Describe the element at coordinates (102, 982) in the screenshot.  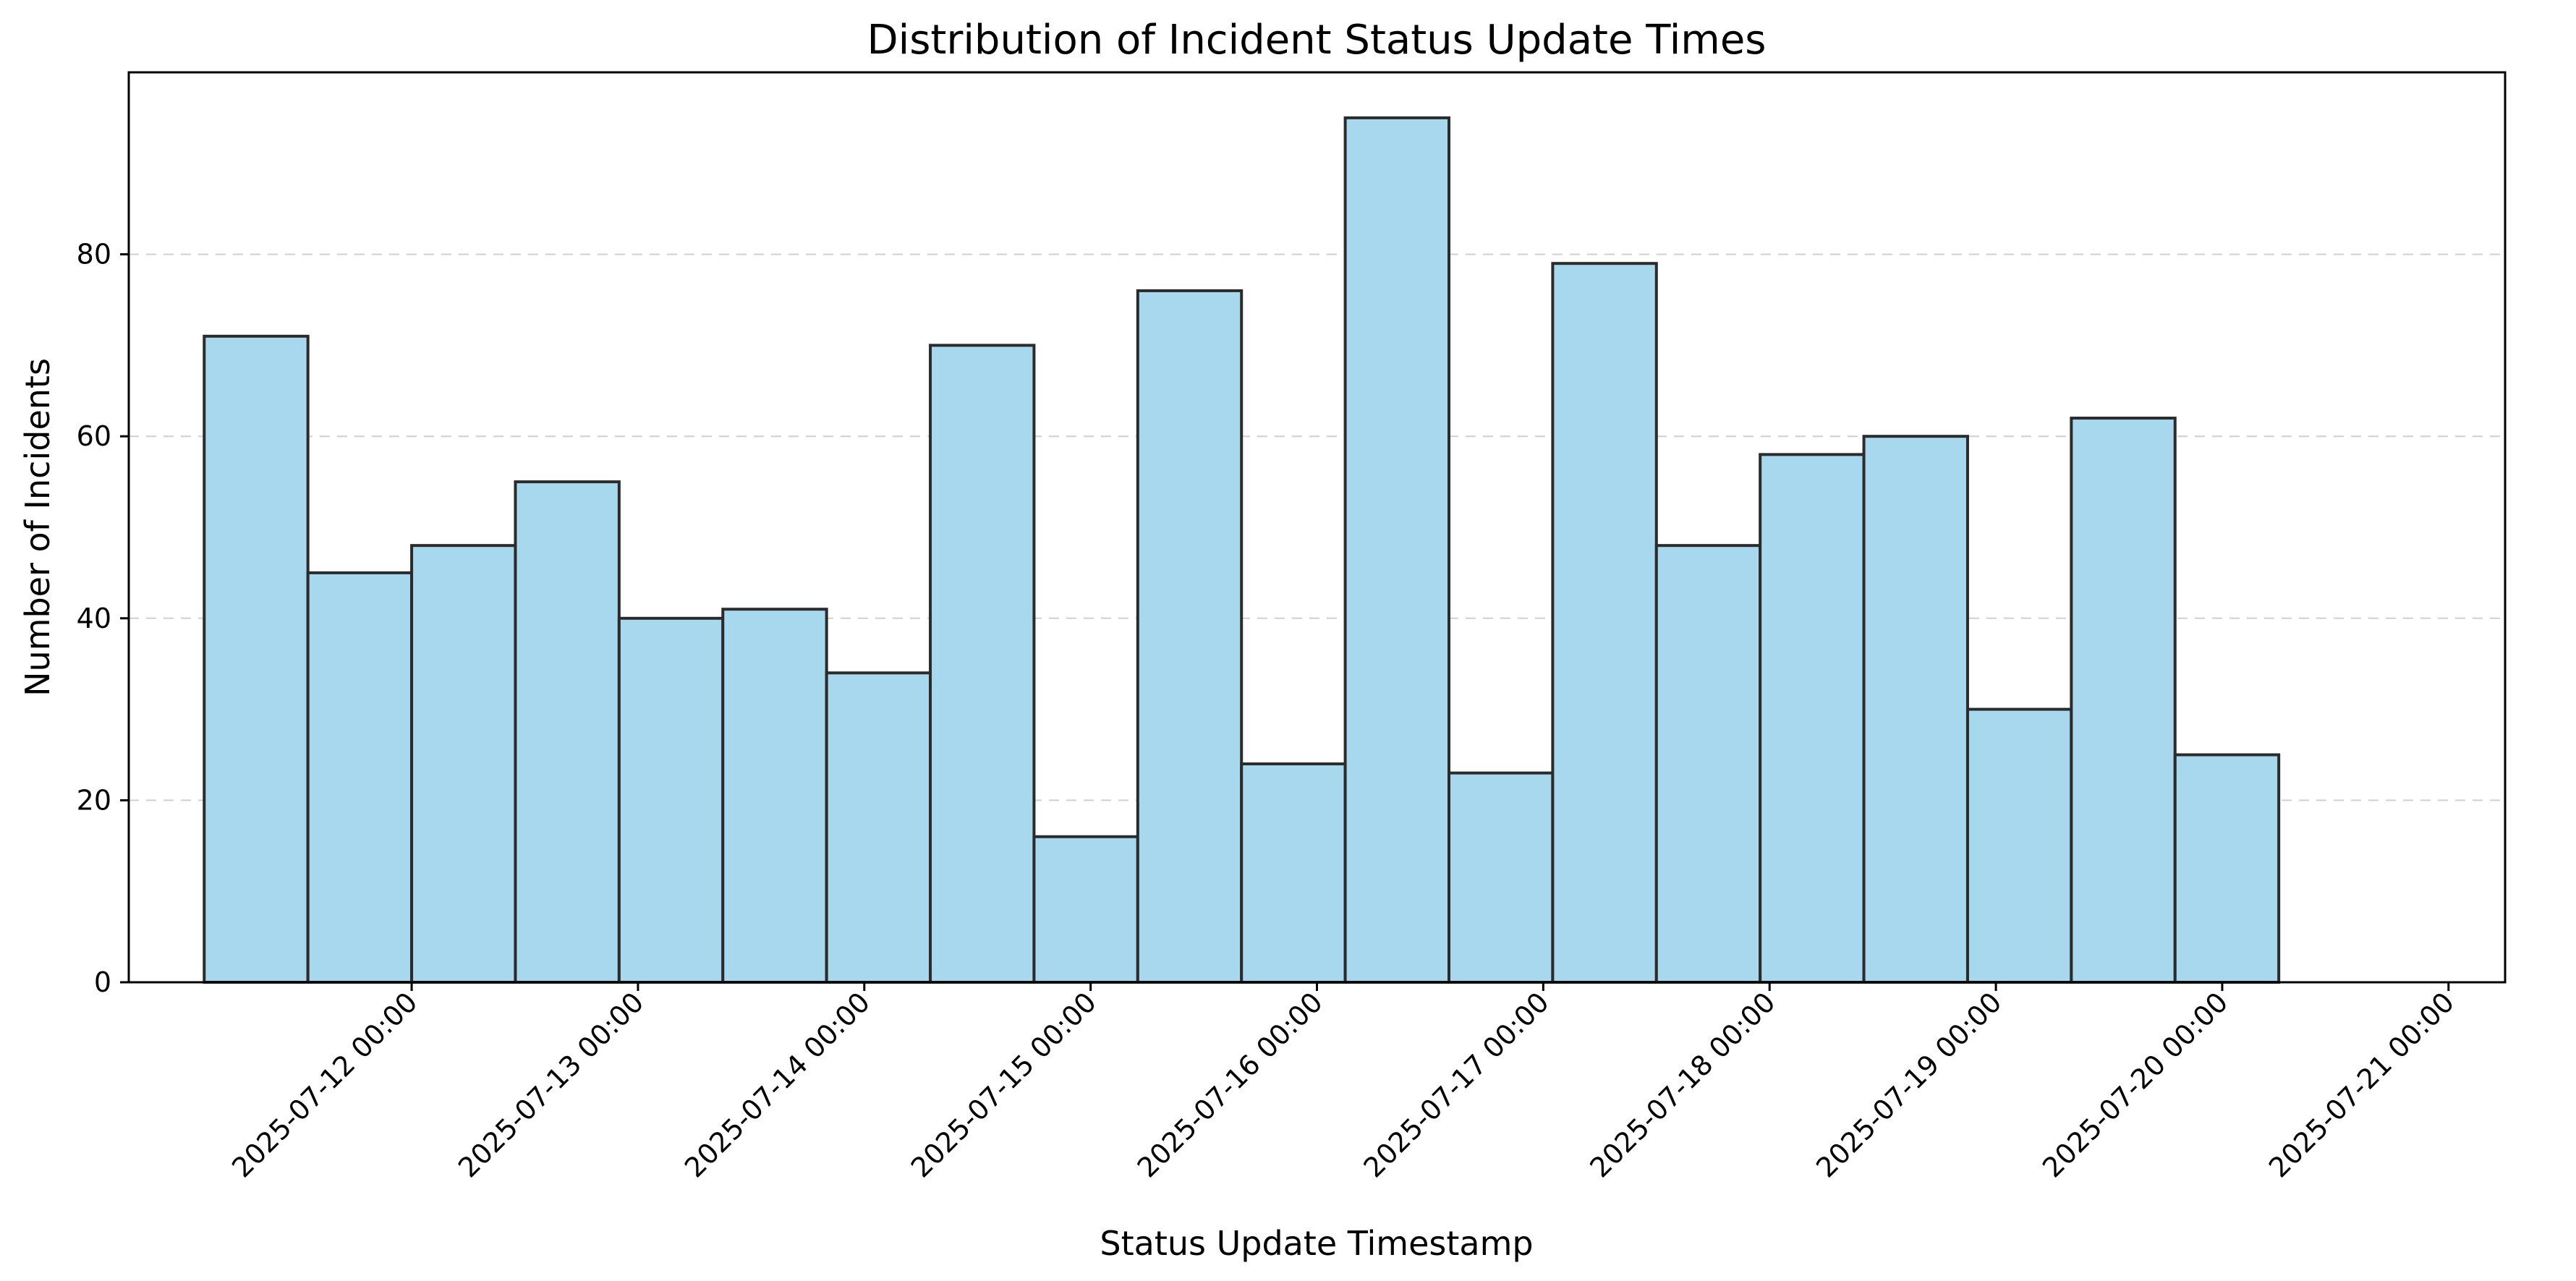
I see `y-tick-label: 0` at that location.